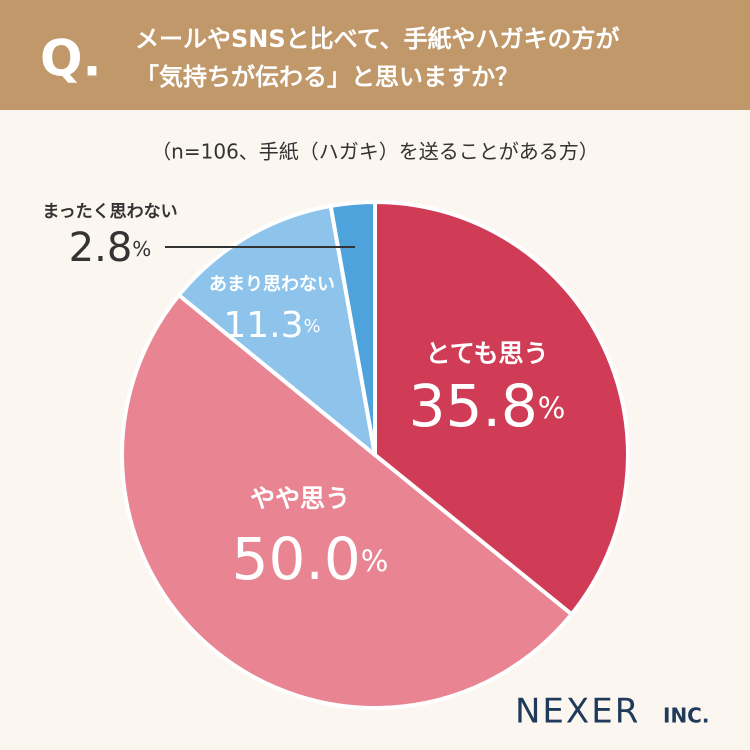  What do you see at coordinates (327, 77) in the screenshot?
I see `question-line: 「気持ちが伝わる」と思いますか？` at bounding box center [327, 77].